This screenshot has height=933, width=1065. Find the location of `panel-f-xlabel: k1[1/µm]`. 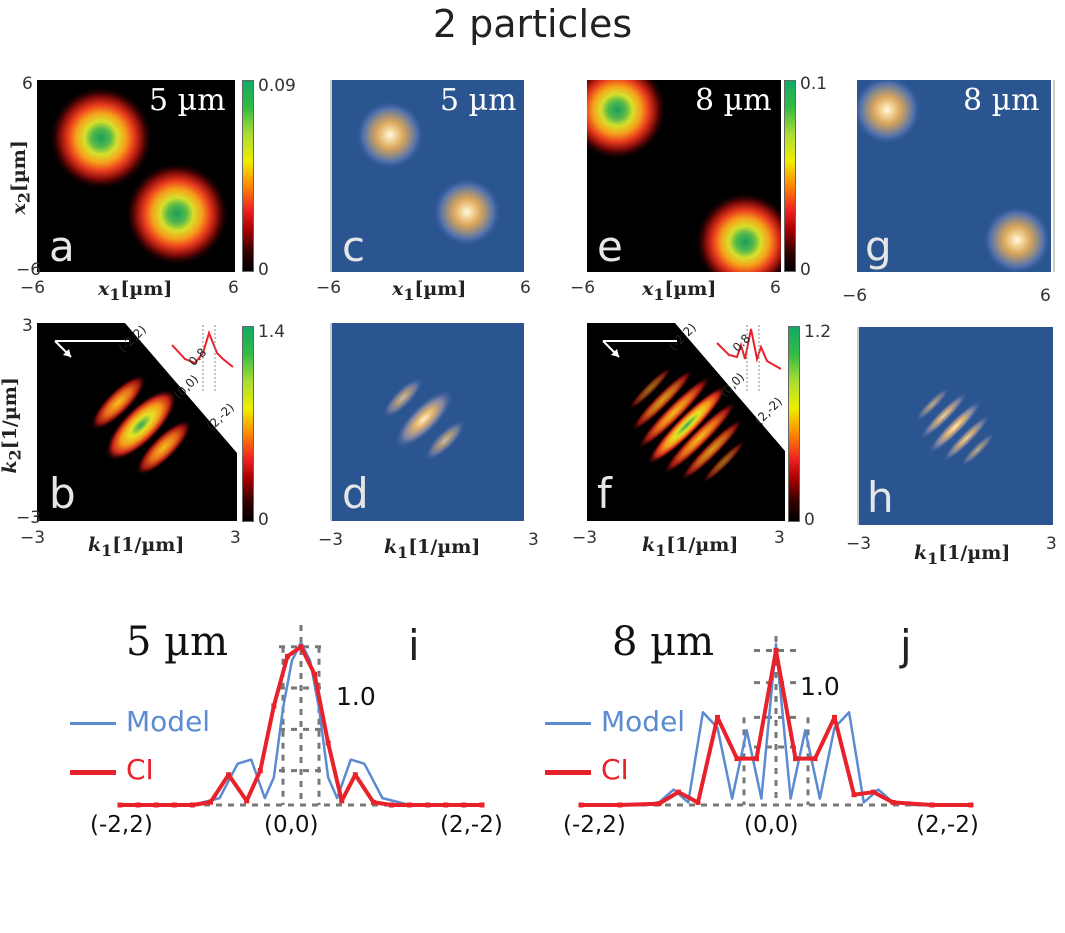

panel-f-xlabel: k1[1/µm] is located at coordinates (690, 547).